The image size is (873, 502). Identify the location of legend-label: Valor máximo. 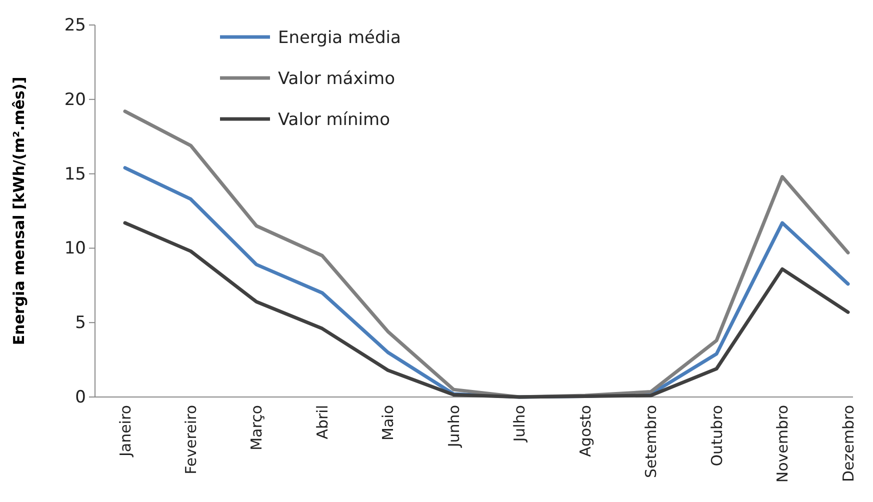
(336, 78).